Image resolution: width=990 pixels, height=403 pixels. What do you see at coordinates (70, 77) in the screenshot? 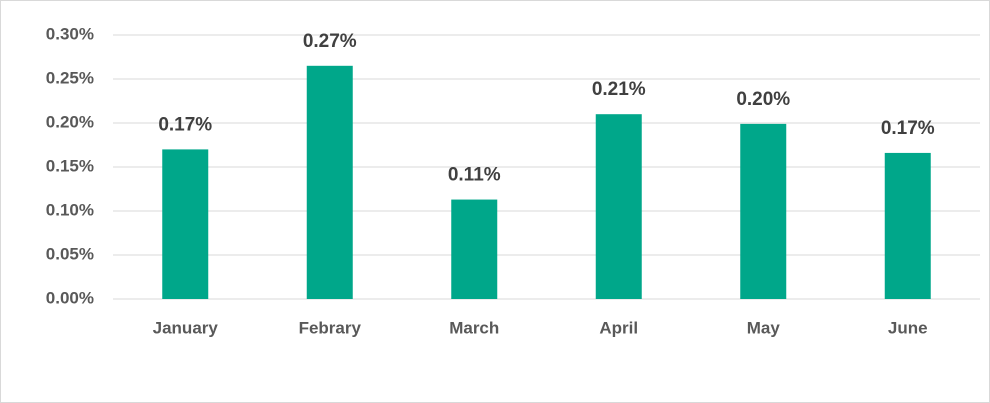
I see `y-tick-label: 0.25%` at bounding box center [70, 77].